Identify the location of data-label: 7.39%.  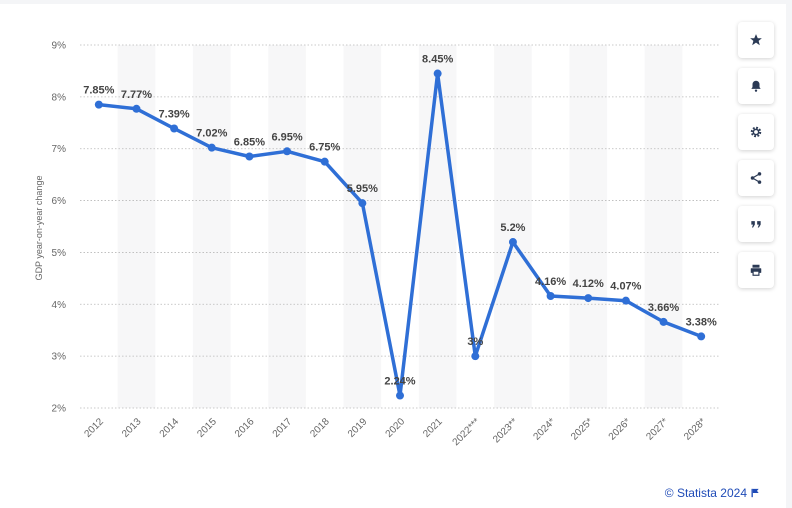
(174, 114).